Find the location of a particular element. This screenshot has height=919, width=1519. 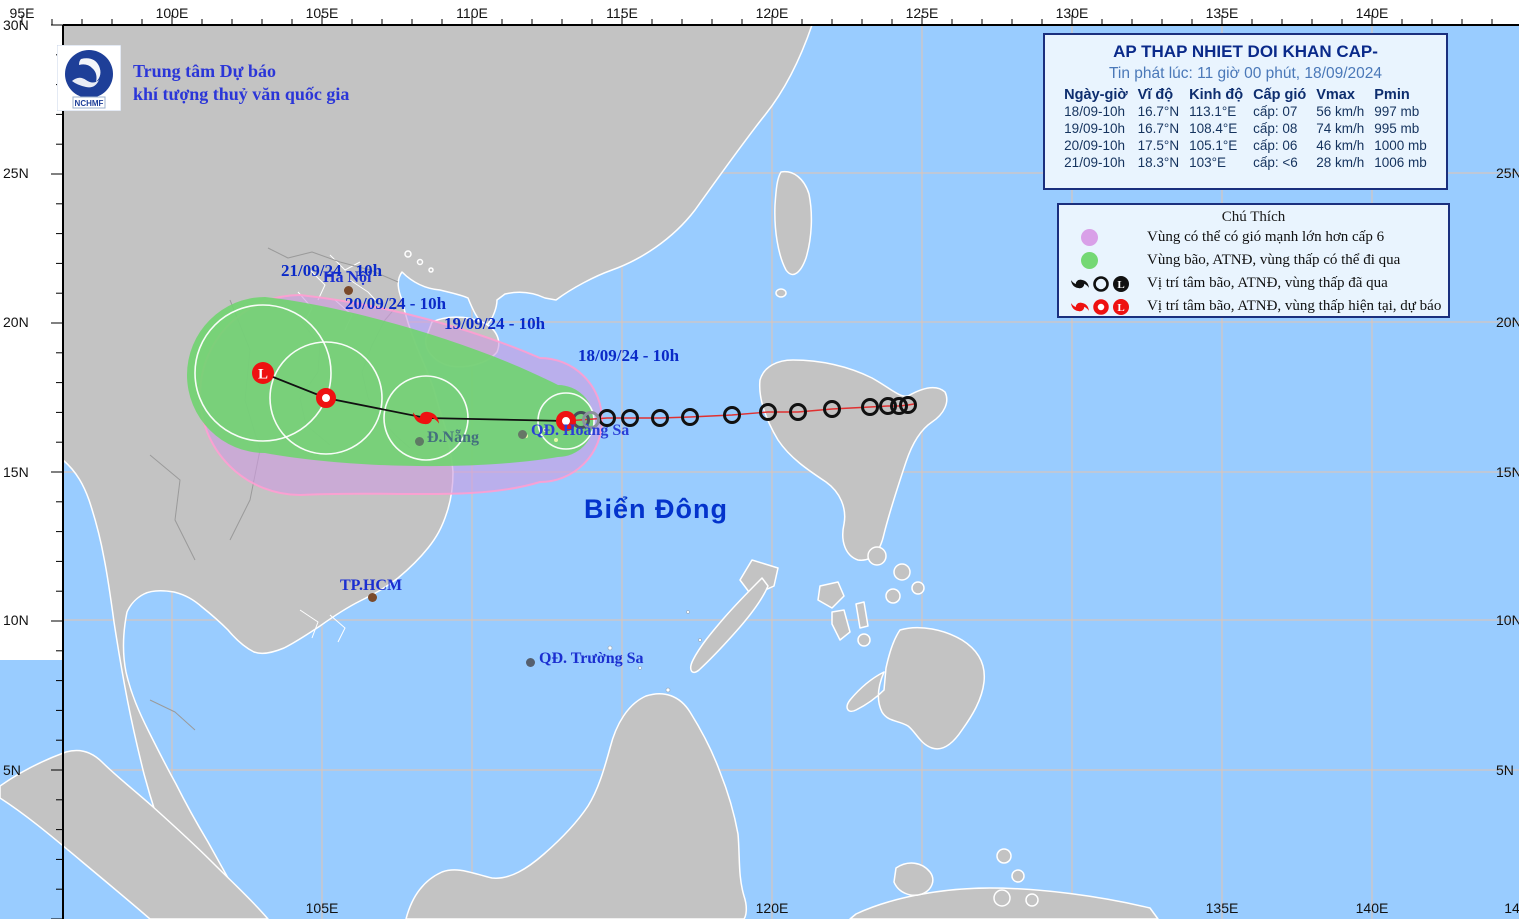

past-track-line is located at coordinates (740, 412).